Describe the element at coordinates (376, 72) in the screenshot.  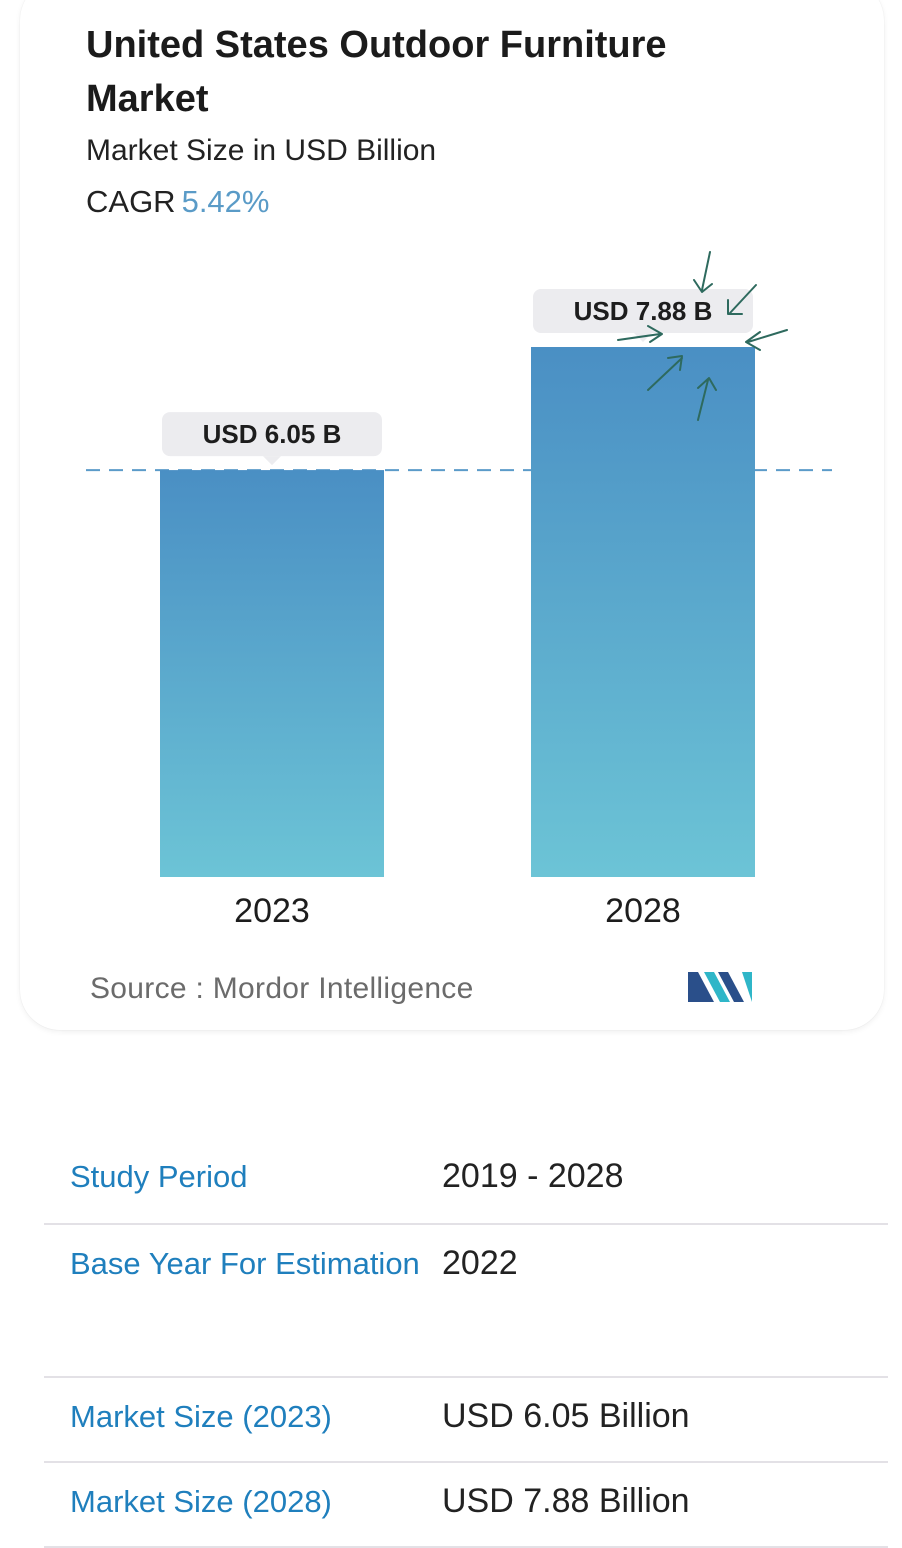
I see `chart-title: United States Outdoor Furniture Market` at that location.